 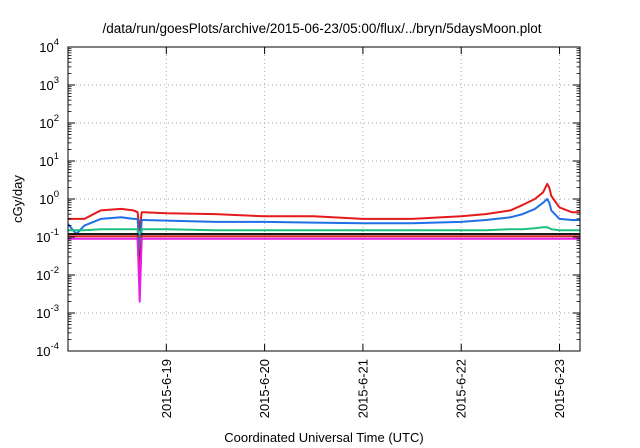 I want to click on x-tick-label: 2015-6-21, so click(x=362, y=388).